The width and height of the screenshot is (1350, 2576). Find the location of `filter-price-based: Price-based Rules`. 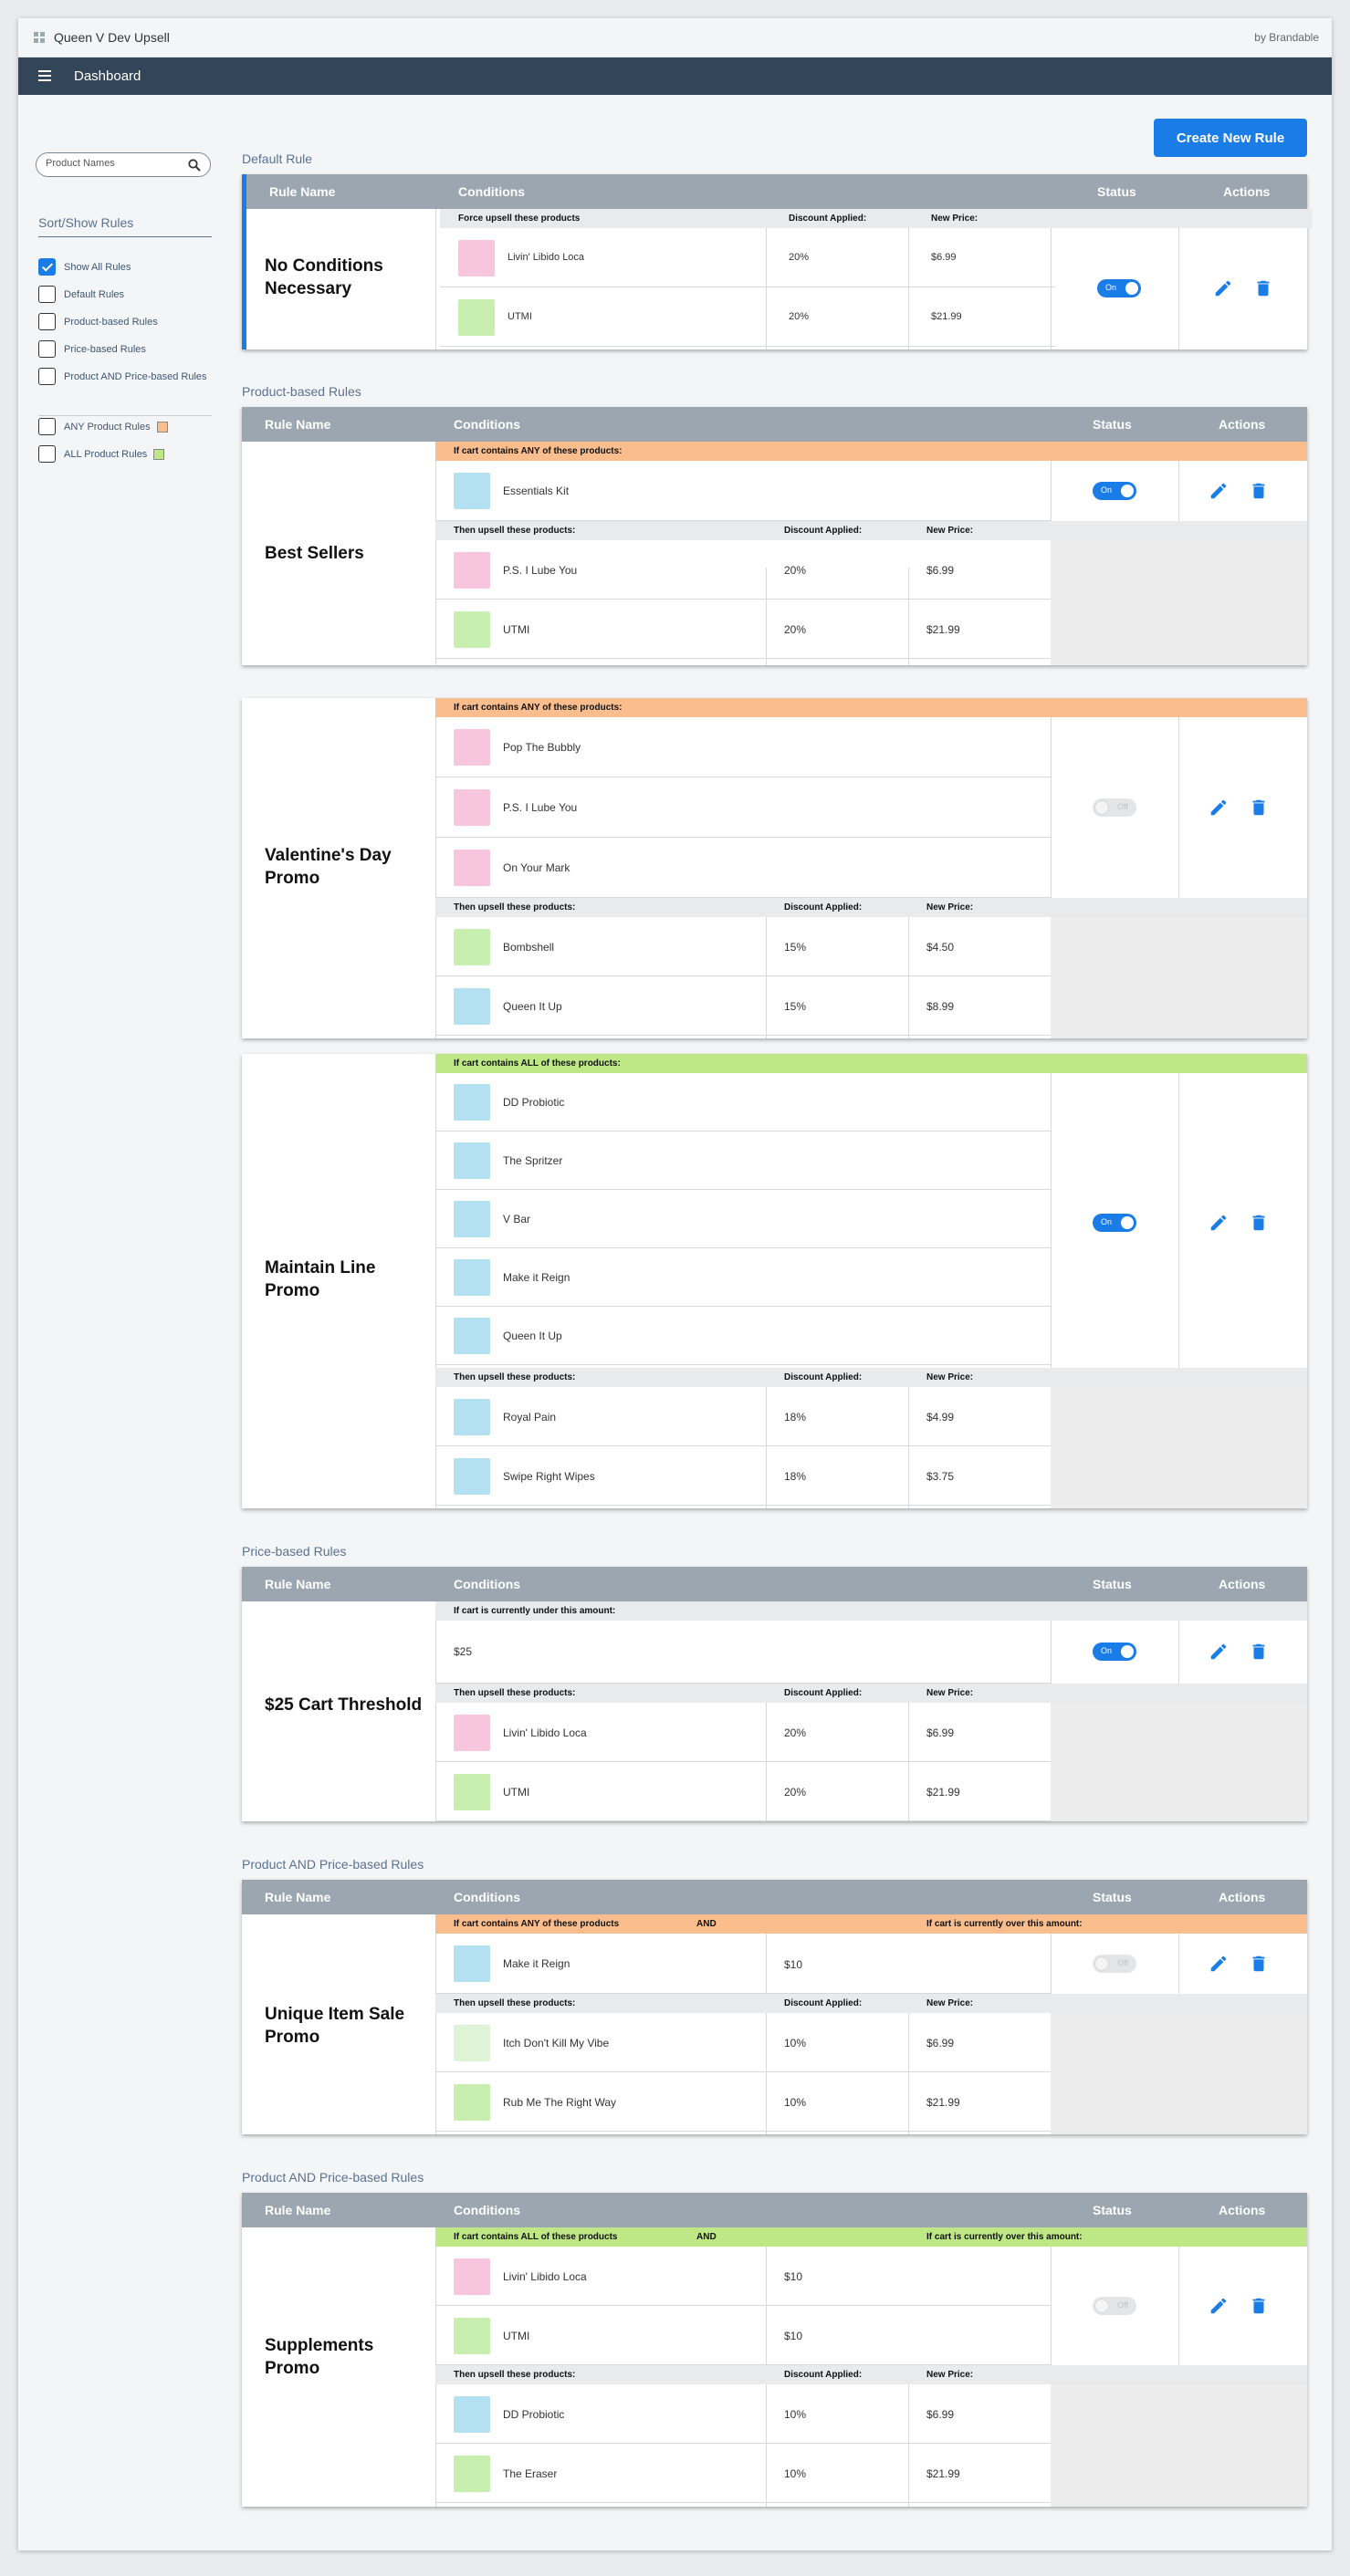

filter-price-based: Price-based Rules is located at coordinates (92, 349).